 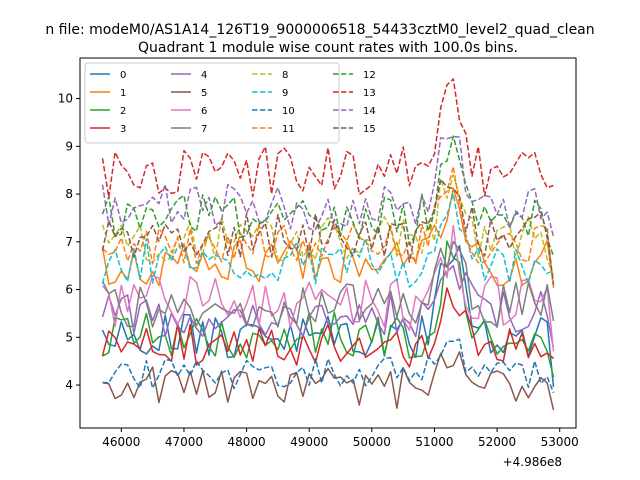 I want to click on x-offset-label: +4.986e8, so click(x=532, y=462).